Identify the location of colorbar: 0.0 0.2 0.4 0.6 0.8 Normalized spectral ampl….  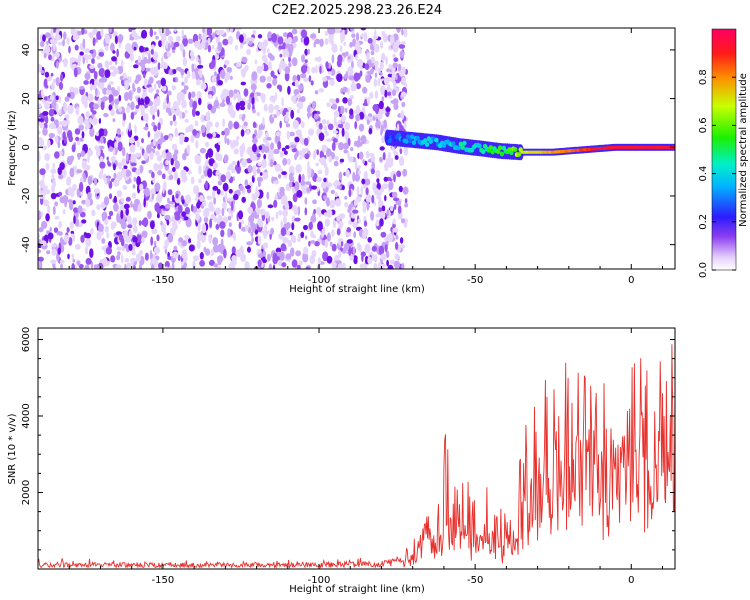
(723, 153).